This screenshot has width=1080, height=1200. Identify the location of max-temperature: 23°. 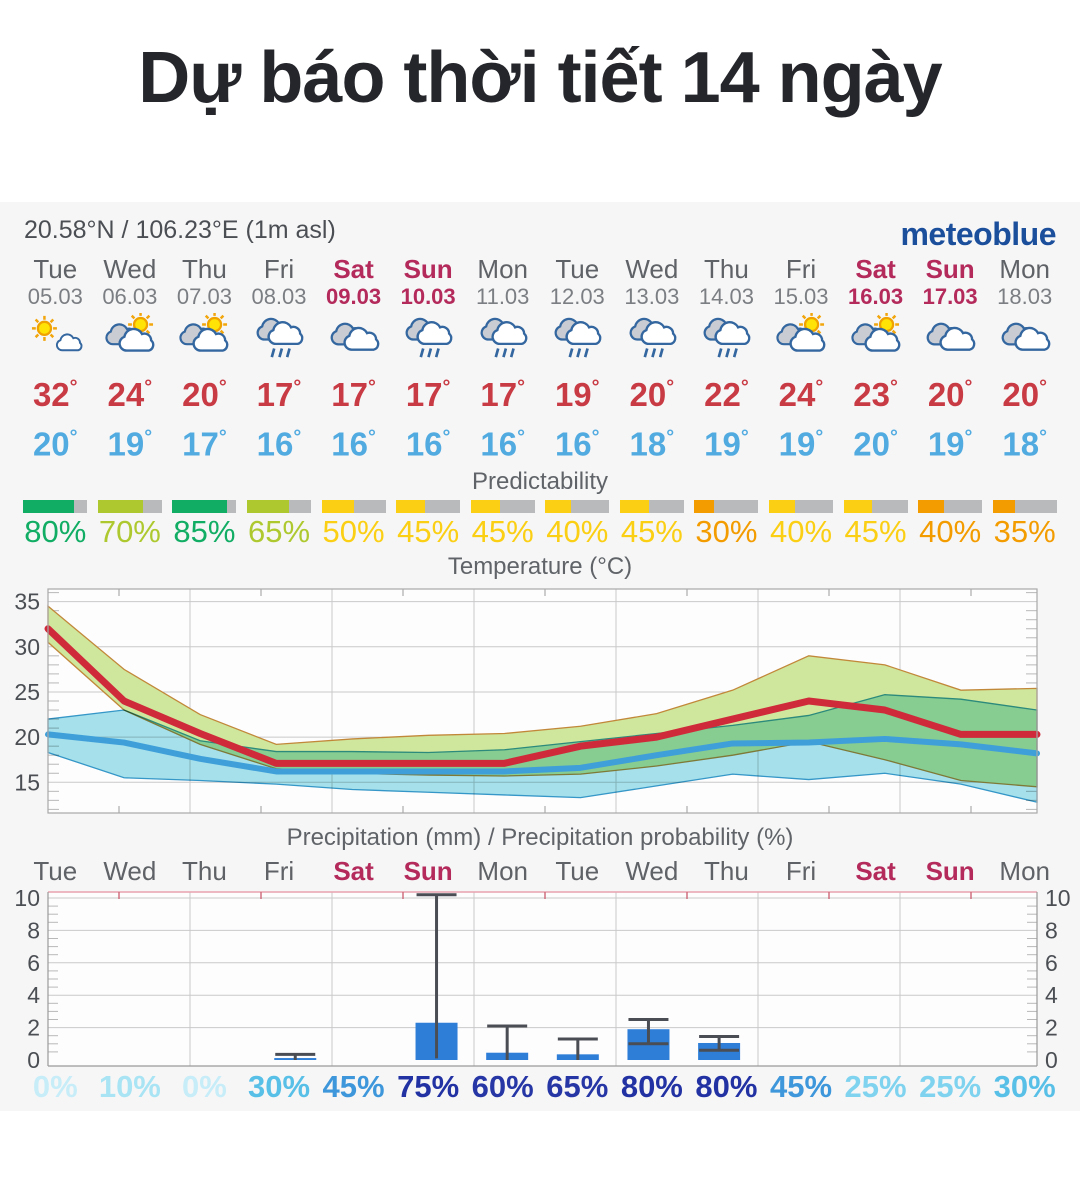
(875, 394).